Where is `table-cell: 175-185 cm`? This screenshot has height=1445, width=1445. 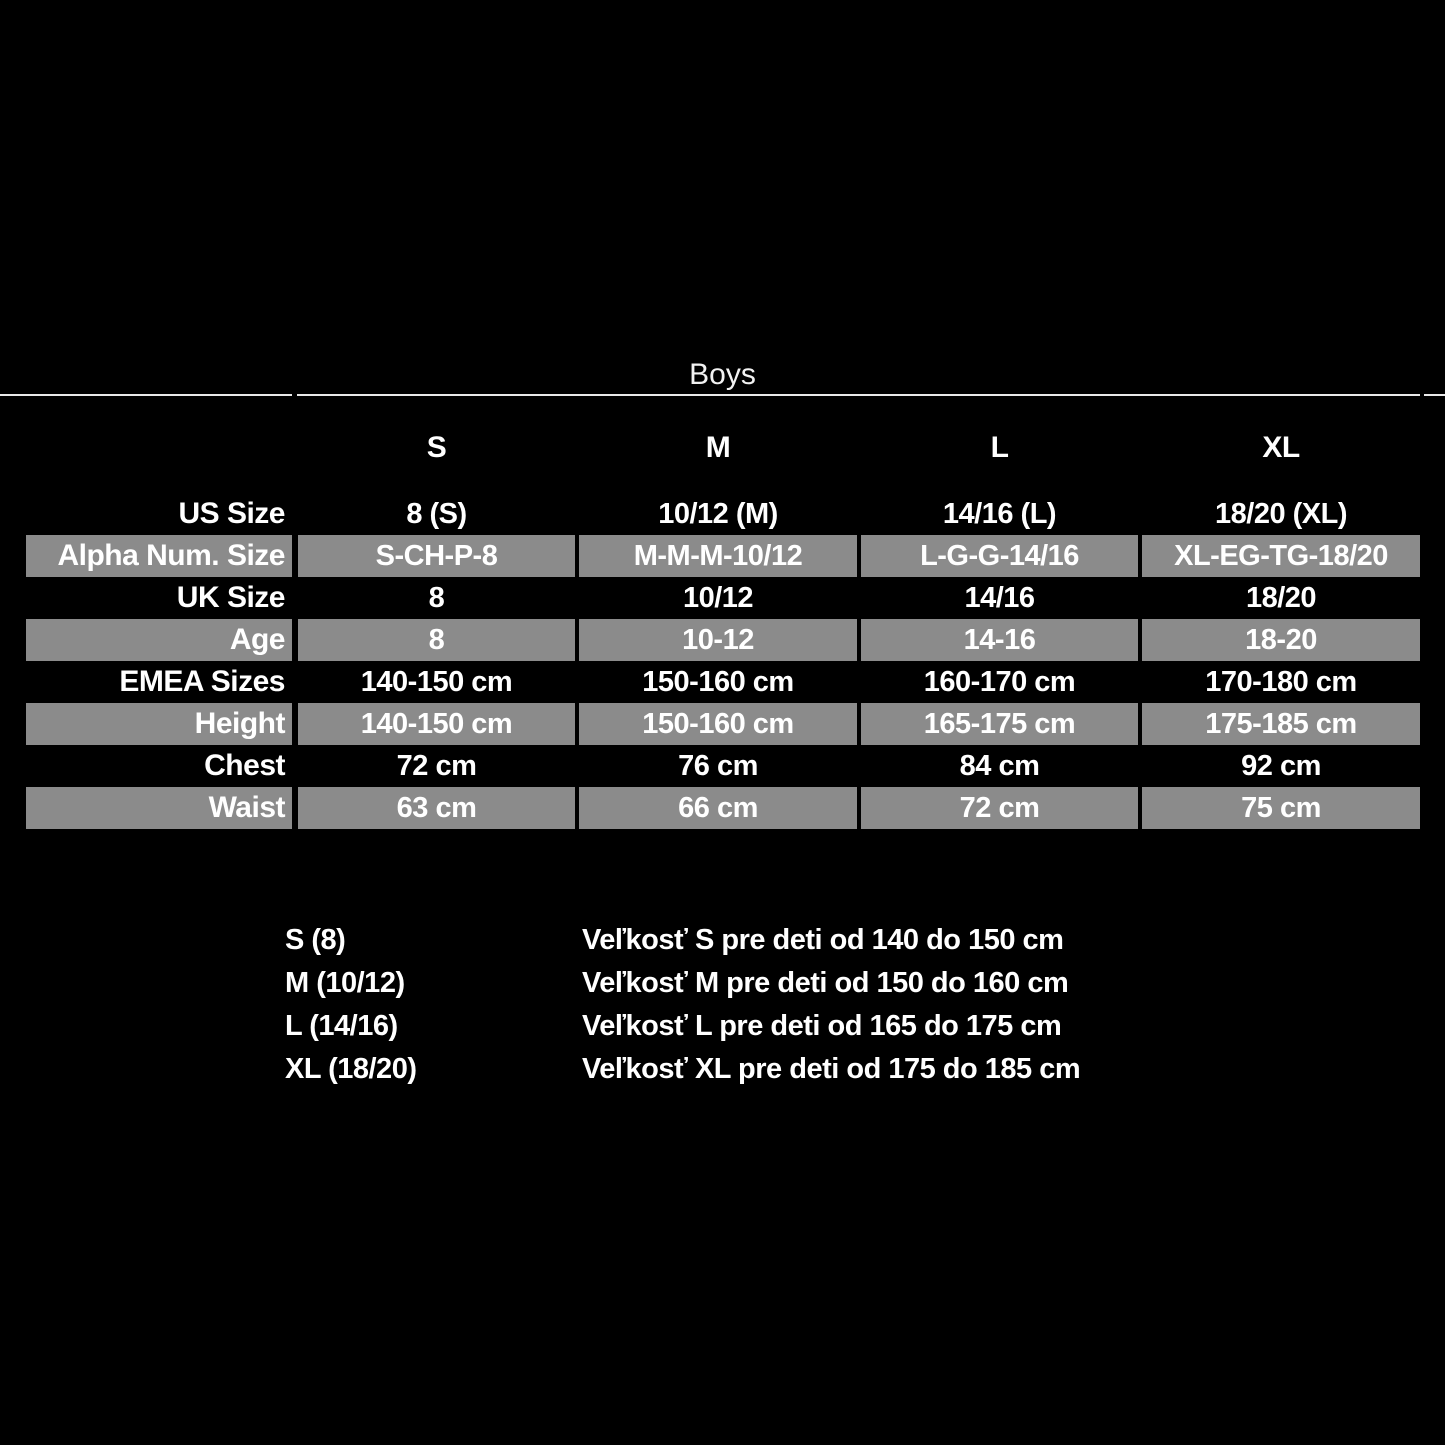 table-cell: 175-185 cm is located at coordinates (1281, 724).